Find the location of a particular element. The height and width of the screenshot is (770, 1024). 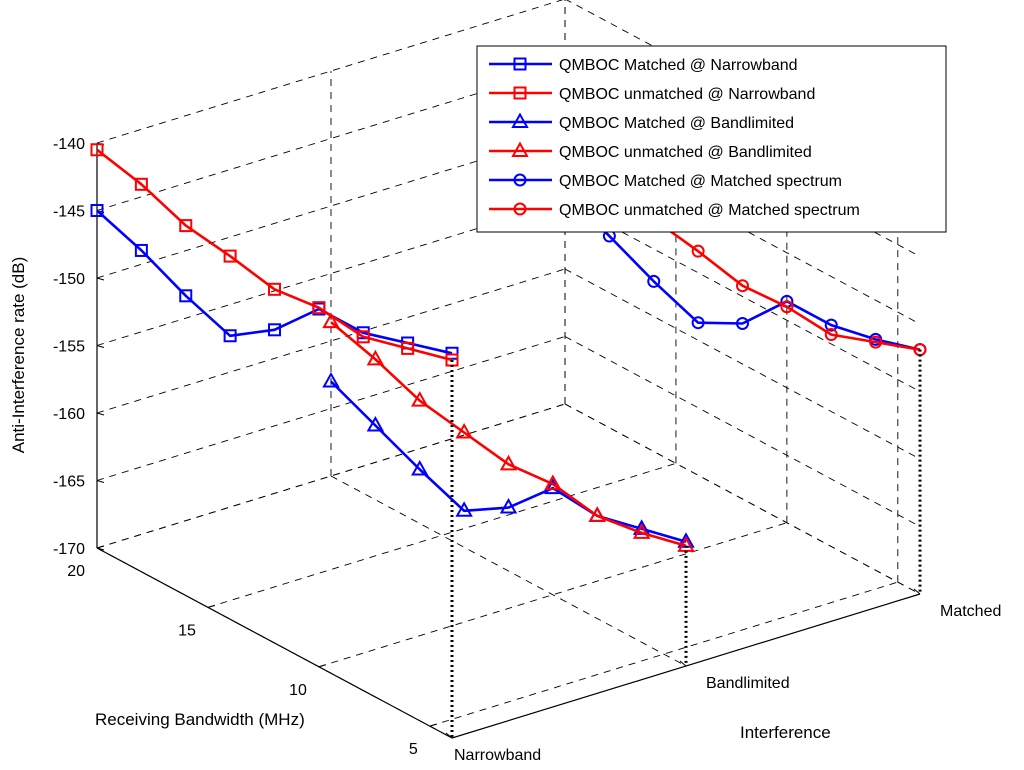

legend-label: QMBOC unmatched @ Matched spectrum is located at coordinates (709, 210).